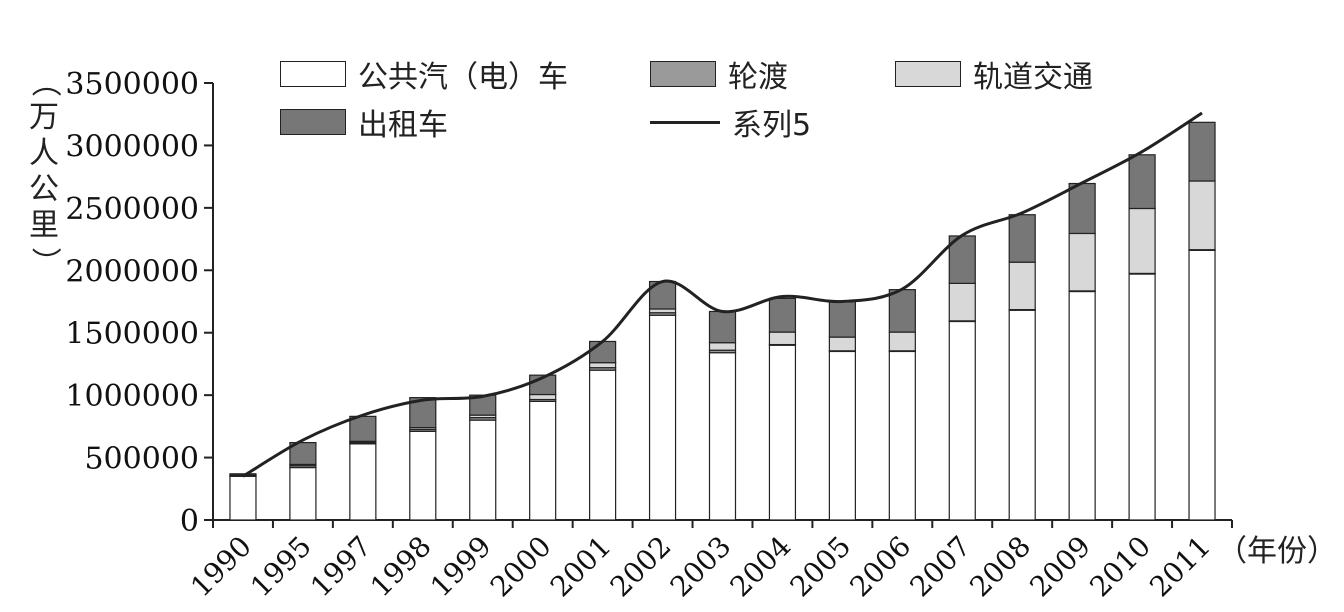 The width and height of the screenshot is (1344, 612). Describe the element at coordinates (132, 396) in the screenshot. I see `y-tick-label: 1000000` at that location.